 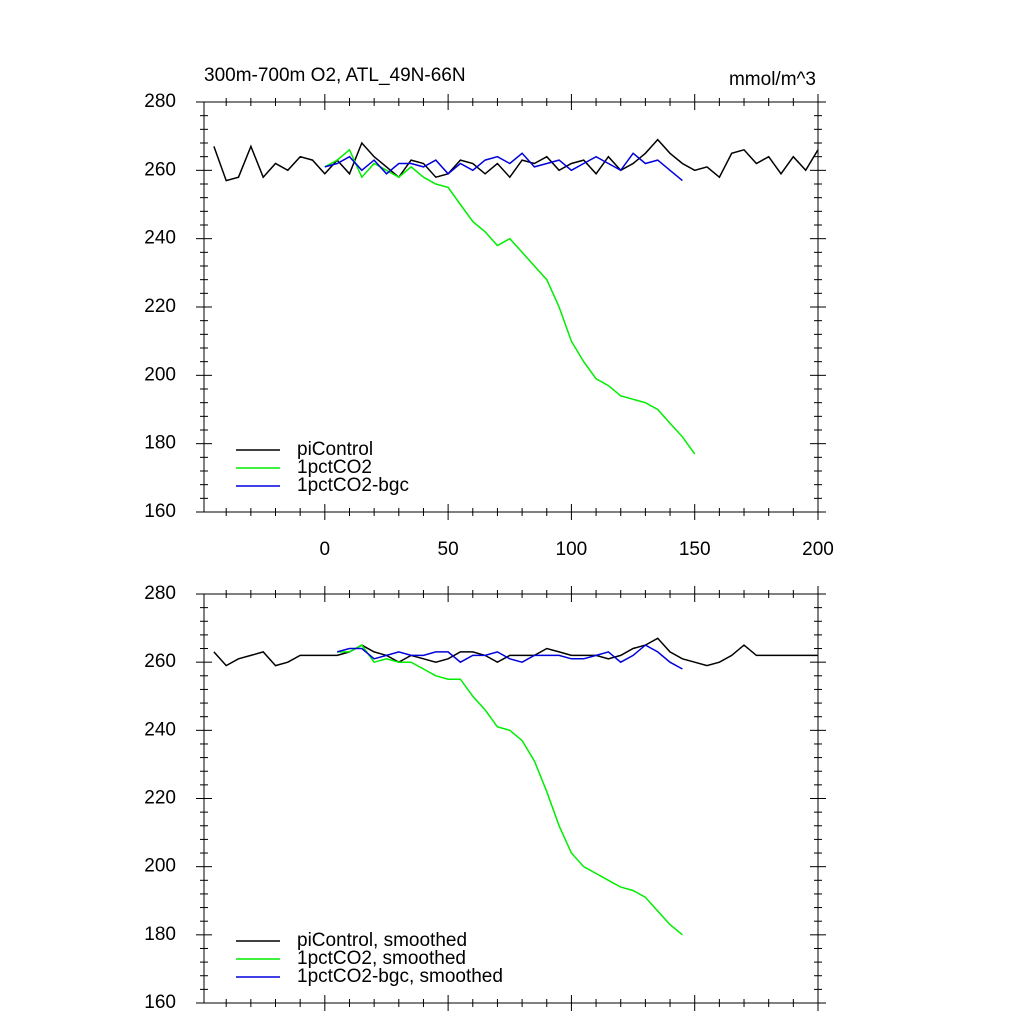 What do you see at coordinates (818, 549) in the screenshot?
I see `x-tick-label: 200` at bounding box center [818, 549].